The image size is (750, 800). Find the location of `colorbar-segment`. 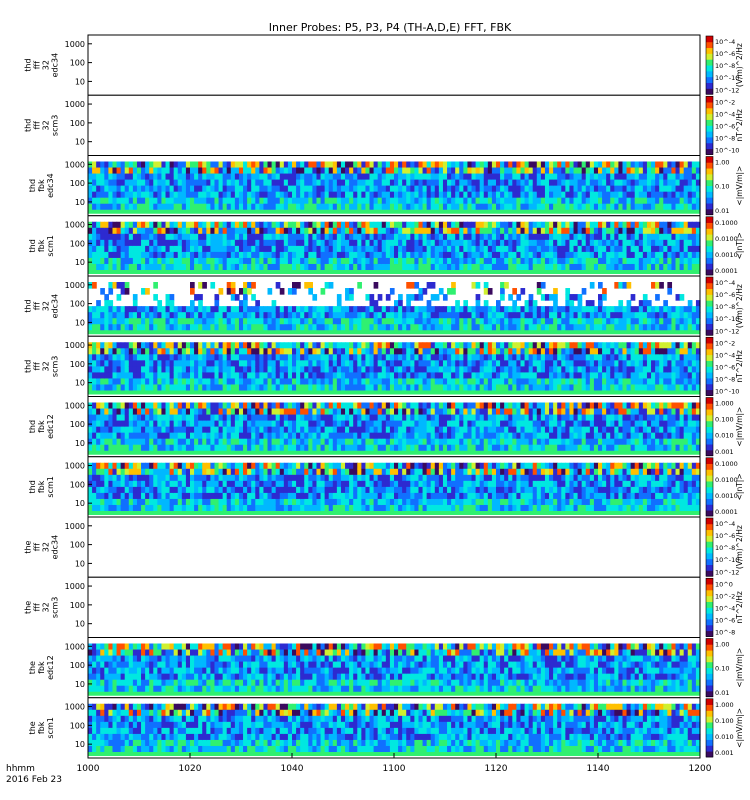

colorbar-segment is located at coordinates (709, 315).